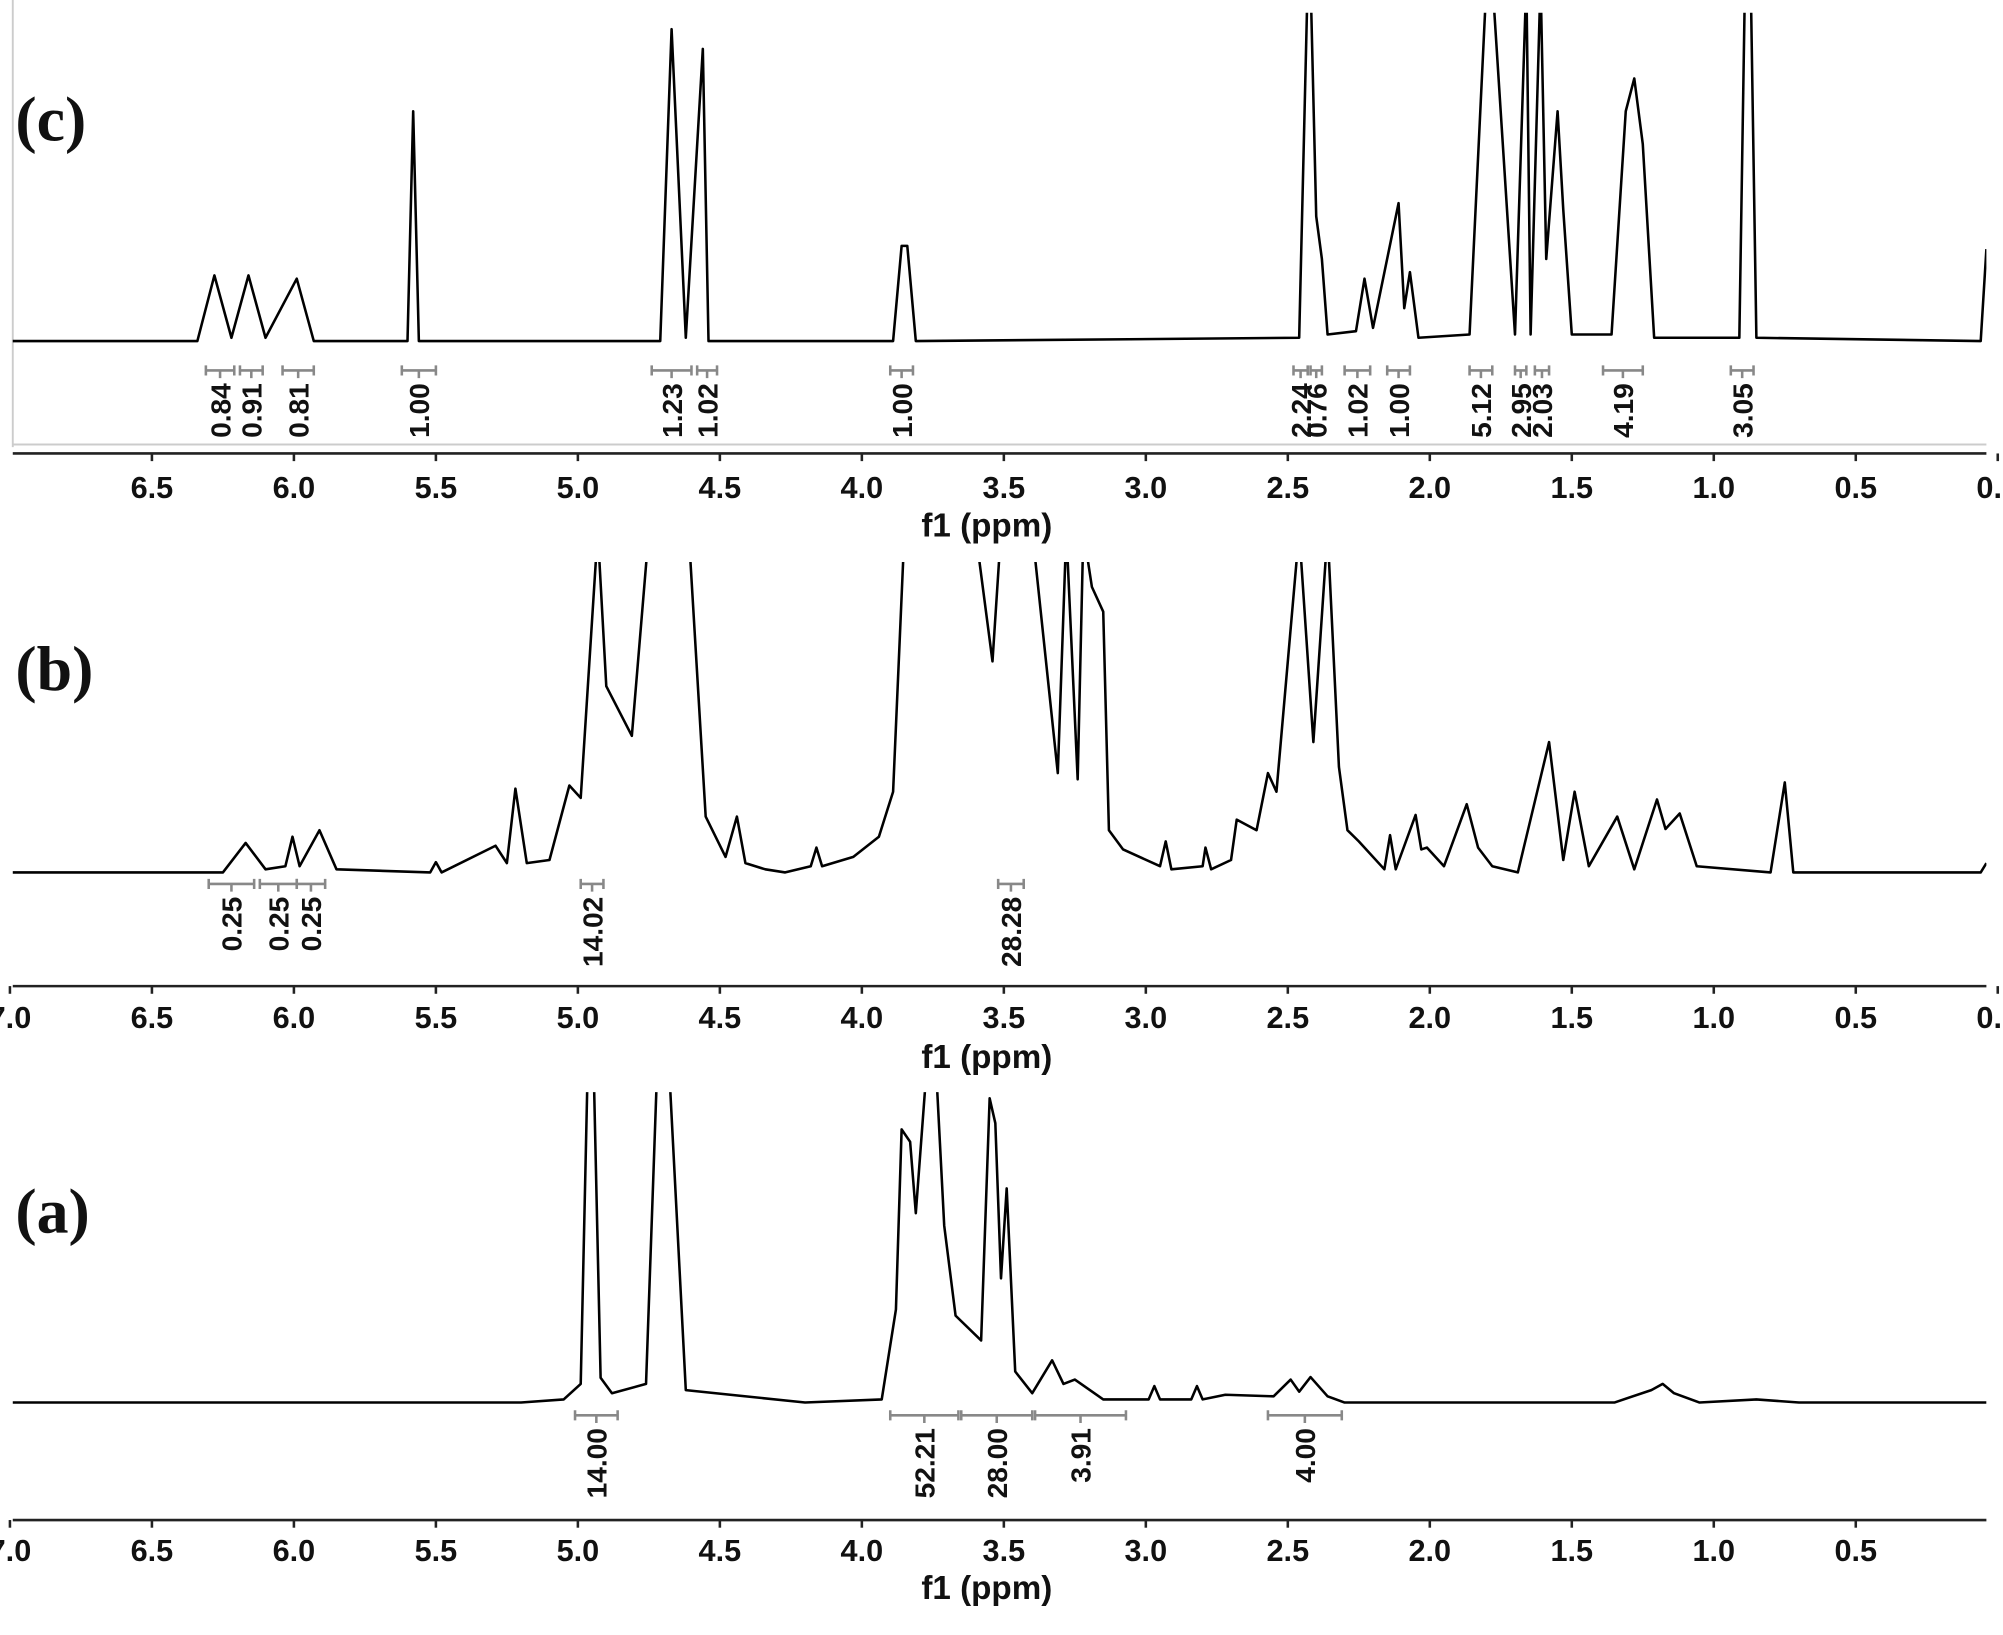 The height and width of the screenshot is (1635, 2003). What do you see at coordinates (672, 410) in the screenshot?
I see `integral-label: 1.23` at bounding box center [672, 410].